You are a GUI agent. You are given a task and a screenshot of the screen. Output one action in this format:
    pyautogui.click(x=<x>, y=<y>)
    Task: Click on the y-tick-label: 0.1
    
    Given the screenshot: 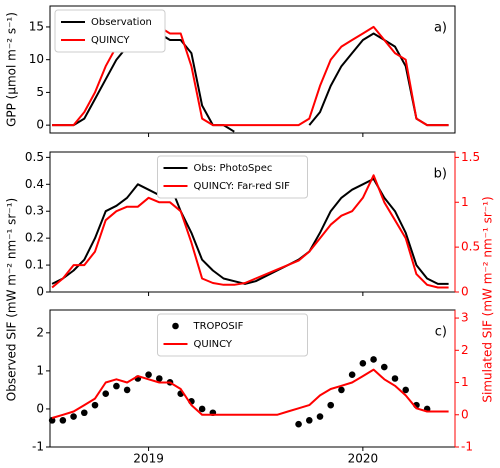 What is the action you would take?
    pyautogui.click(x=34, y=265)
    